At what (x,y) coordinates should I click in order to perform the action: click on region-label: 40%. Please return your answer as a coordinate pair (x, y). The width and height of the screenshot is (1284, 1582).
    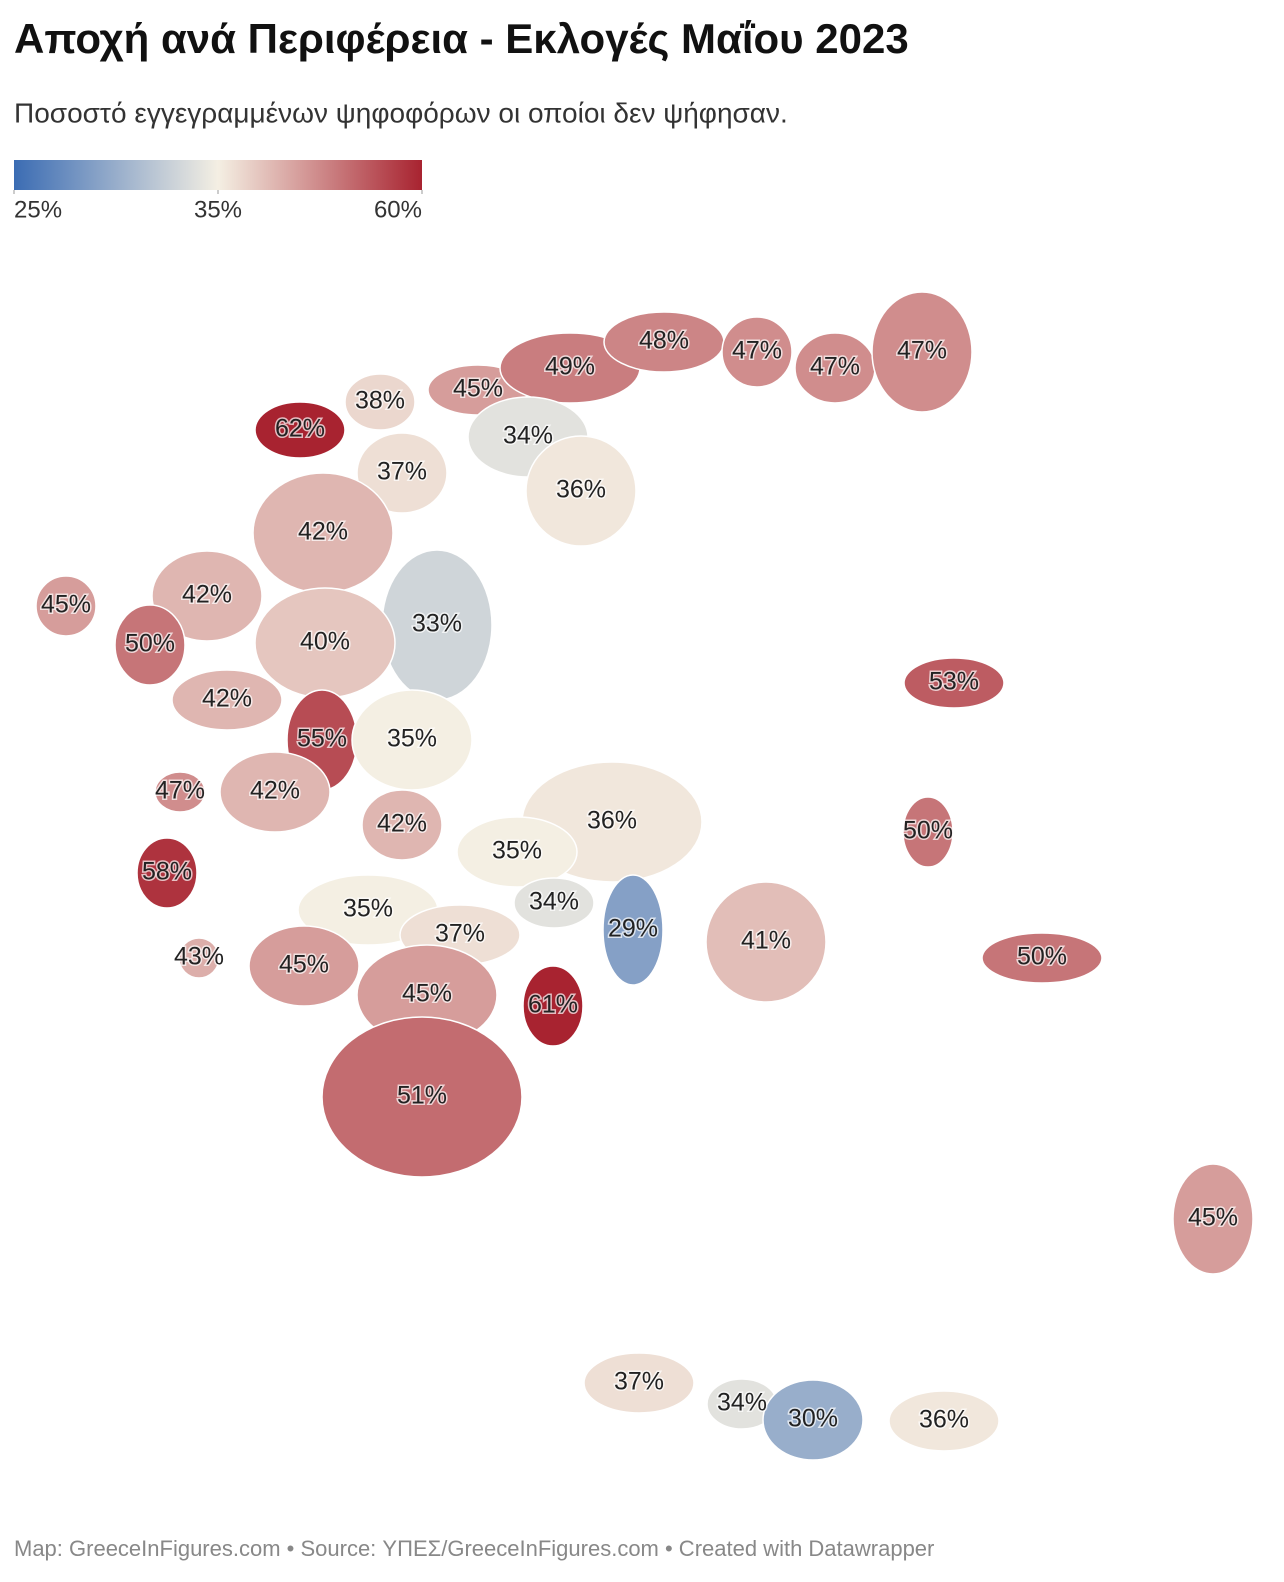
    Looking at the image, I should click on (325, 642).